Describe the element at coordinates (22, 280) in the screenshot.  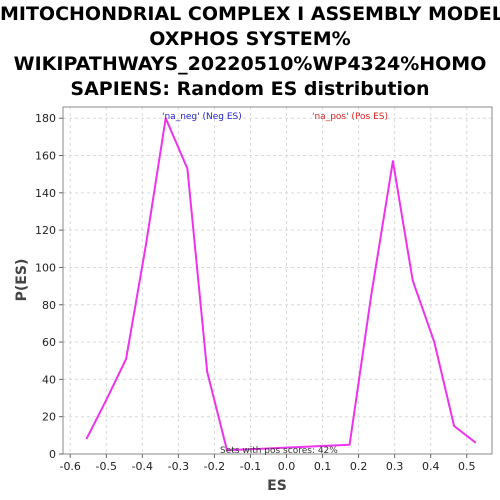
I see `y-axis-title: P(ES)` at that location.